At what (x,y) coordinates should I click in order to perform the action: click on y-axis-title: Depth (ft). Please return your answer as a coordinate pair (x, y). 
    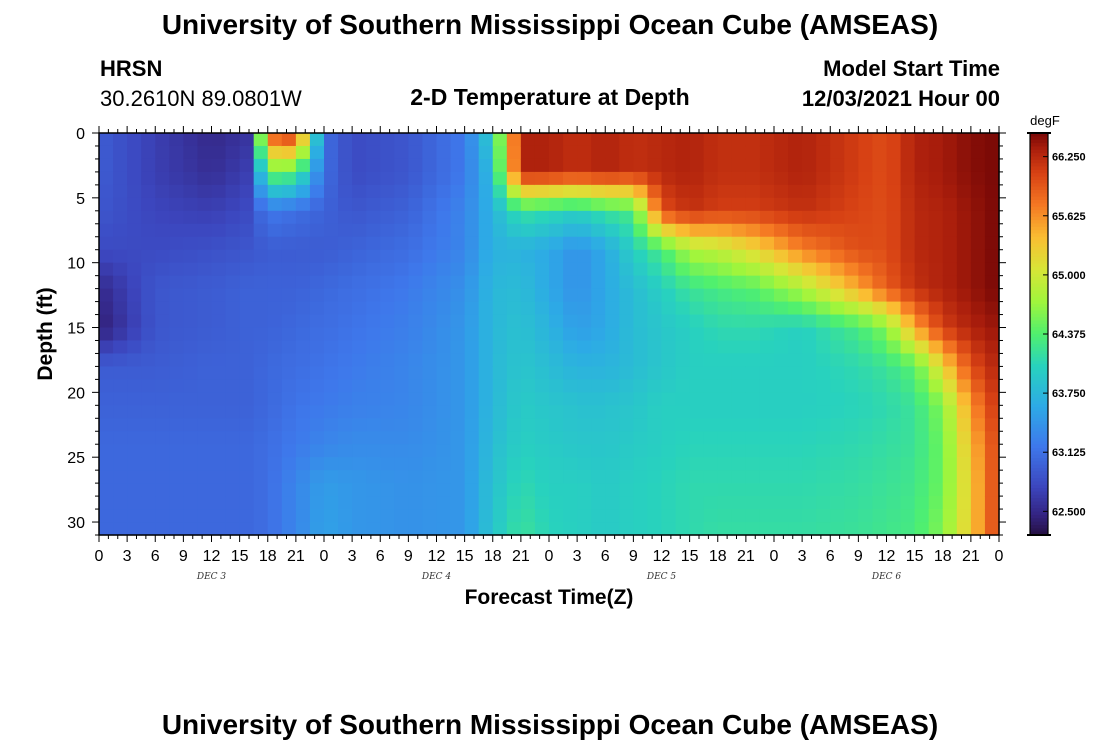
    Looking at the image, I should click on (45, 333).